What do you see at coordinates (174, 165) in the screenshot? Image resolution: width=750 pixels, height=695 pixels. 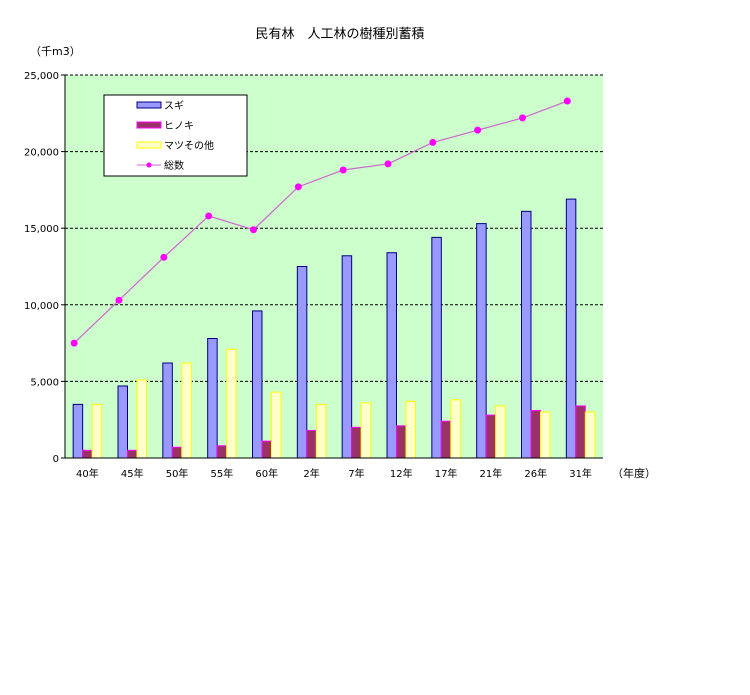 I see `legend-label-3: 総数` at bounding box center [174, 165].